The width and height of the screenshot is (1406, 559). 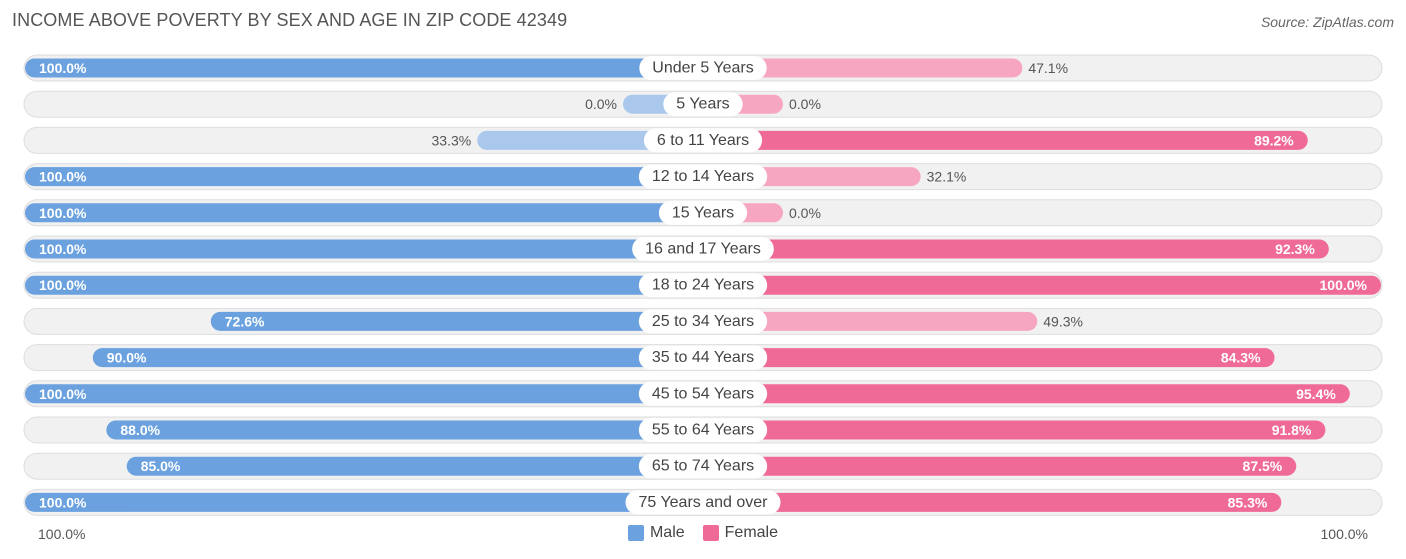 What do you see at coordinates (1241, 358) in the screenshot?
I see `value-label-female: 84.3%` at bounding box center [1241, 358].